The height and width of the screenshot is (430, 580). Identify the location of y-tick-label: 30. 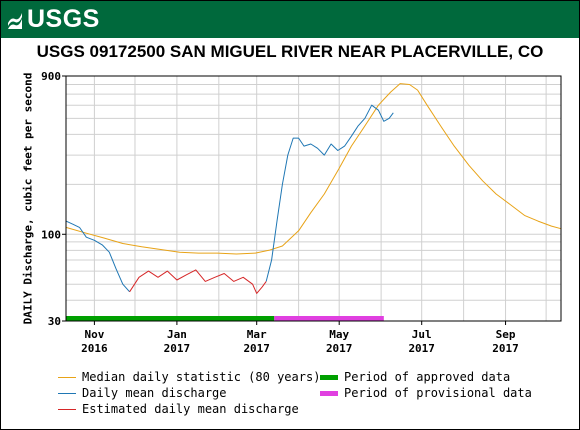
(54, 321).